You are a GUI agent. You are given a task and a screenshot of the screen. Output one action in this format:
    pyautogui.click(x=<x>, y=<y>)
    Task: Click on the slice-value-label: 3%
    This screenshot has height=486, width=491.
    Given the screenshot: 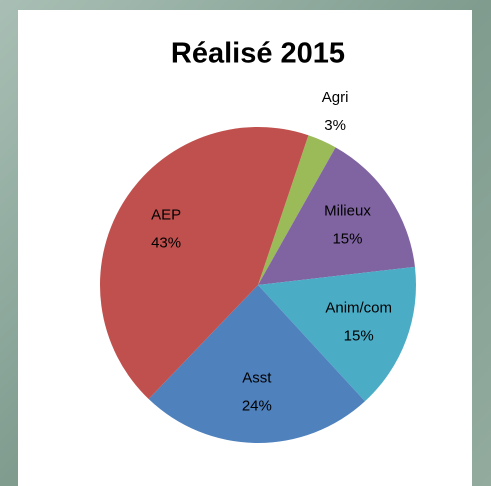 What is the action you would take?
    pyautogui.click(x=335, y=125)
    